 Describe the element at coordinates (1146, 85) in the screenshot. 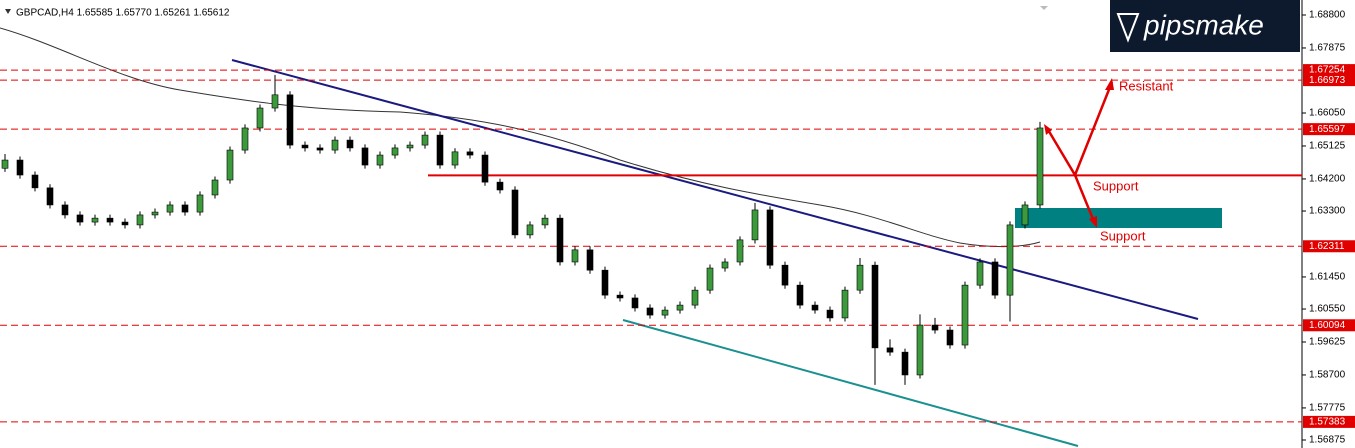

I see `annotation: Resistant` at that location.